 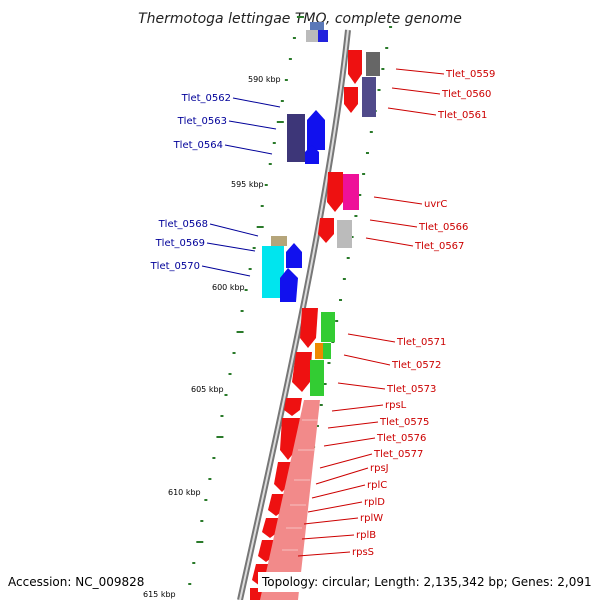 What do you see at coordinates (401, 438) in the screenshot?
I see `gene-label-tlet-0576: Tlet_0576` at bounding box center [401, 438].